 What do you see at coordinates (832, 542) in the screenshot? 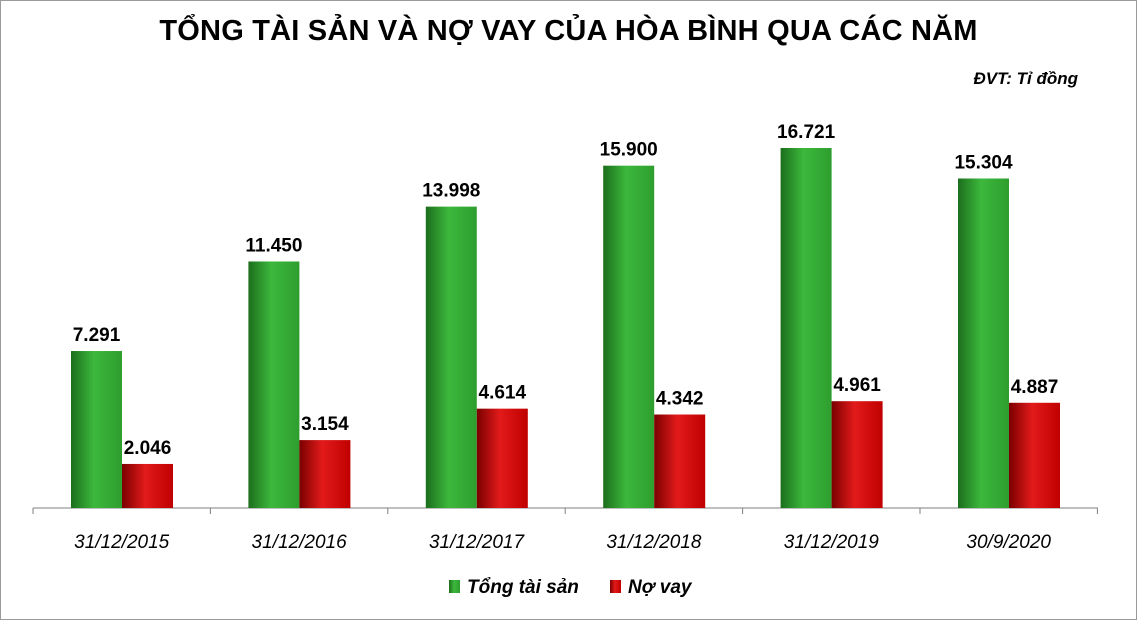
I see `x-tick-label: 31/12/2019` at bounding box center [832, 542].